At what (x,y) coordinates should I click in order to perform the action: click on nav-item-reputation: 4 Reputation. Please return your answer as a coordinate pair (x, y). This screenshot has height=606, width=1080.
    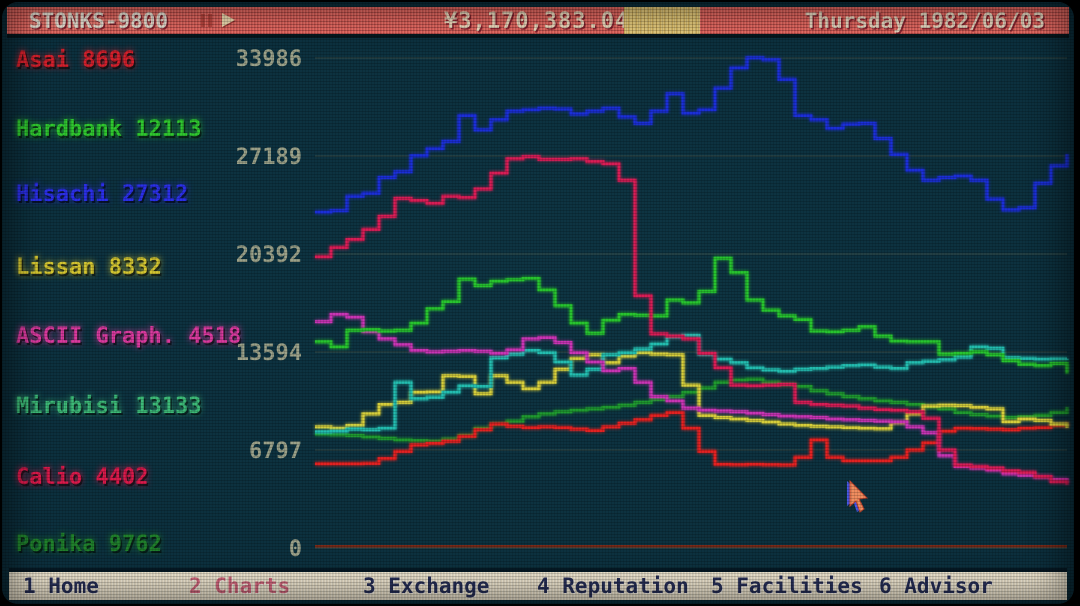
    Looking at the image, I should click on (613, 586).